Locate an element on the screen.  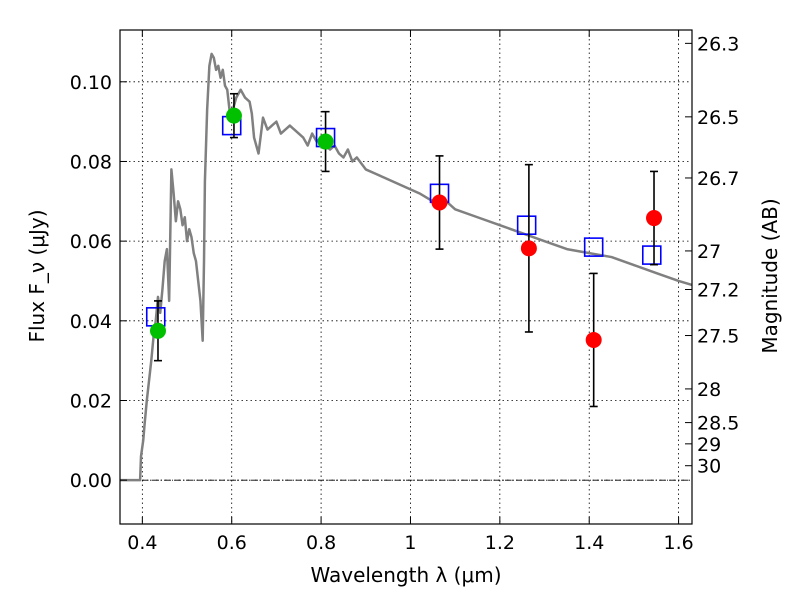
y-tick-label: 0.08 is located at coordinates (91, 162).